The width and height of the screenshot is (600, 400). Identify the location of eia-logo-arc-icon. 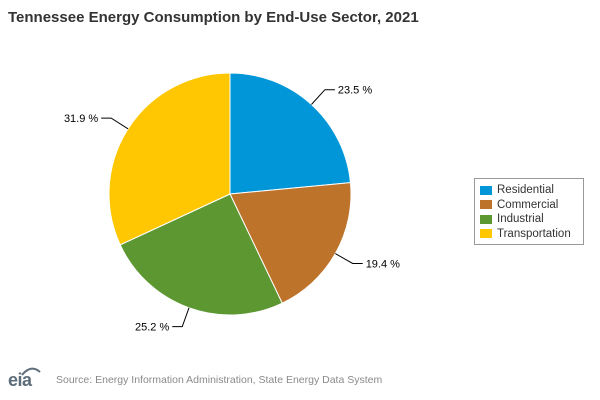
(31, 371).